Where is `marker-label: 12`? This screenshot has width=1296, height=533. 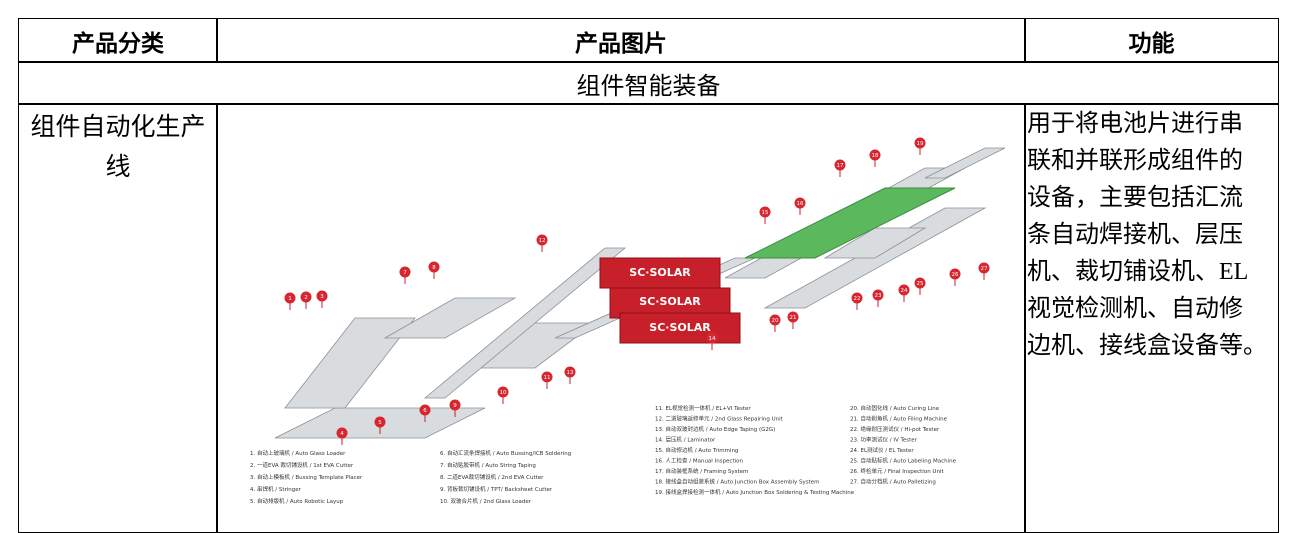
marker-label: 12 is located at coordinates (542, 241).